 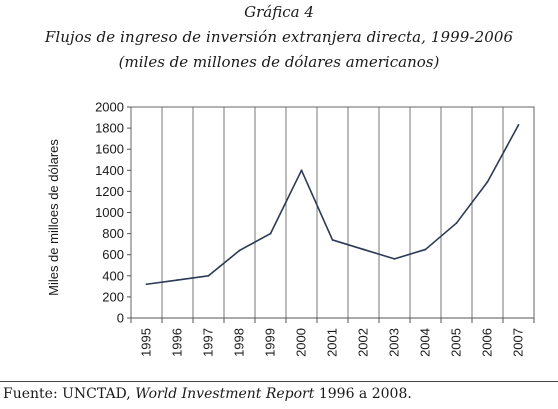 What do you see at coordinates (332, 342) in the screenshot?
I see `x-tick-label: 2001` at bounding box center [332, 342].